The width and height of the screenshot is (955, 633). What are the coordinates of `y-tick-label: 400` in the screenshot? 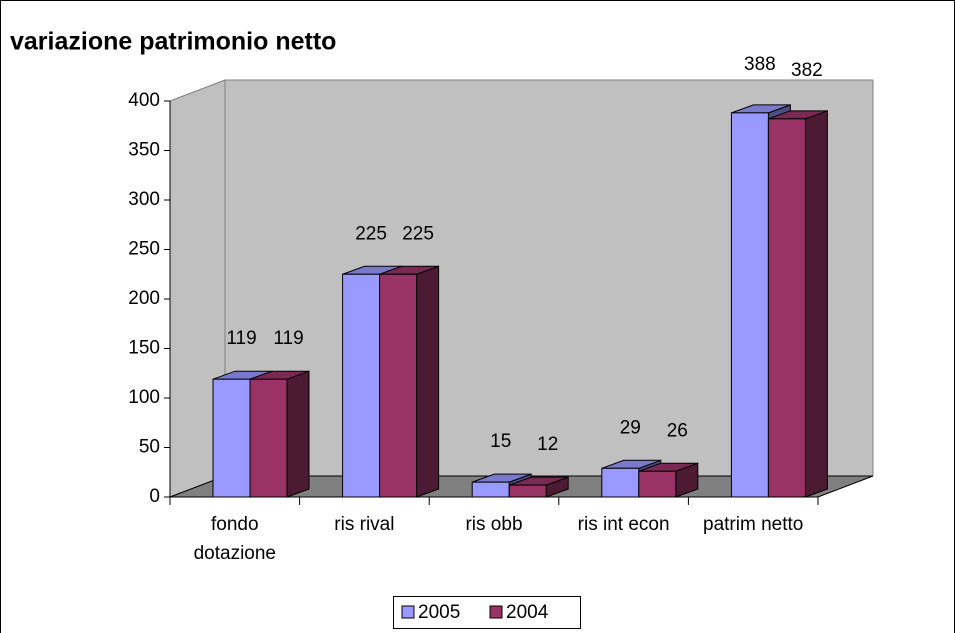 It's located at (144, 100).